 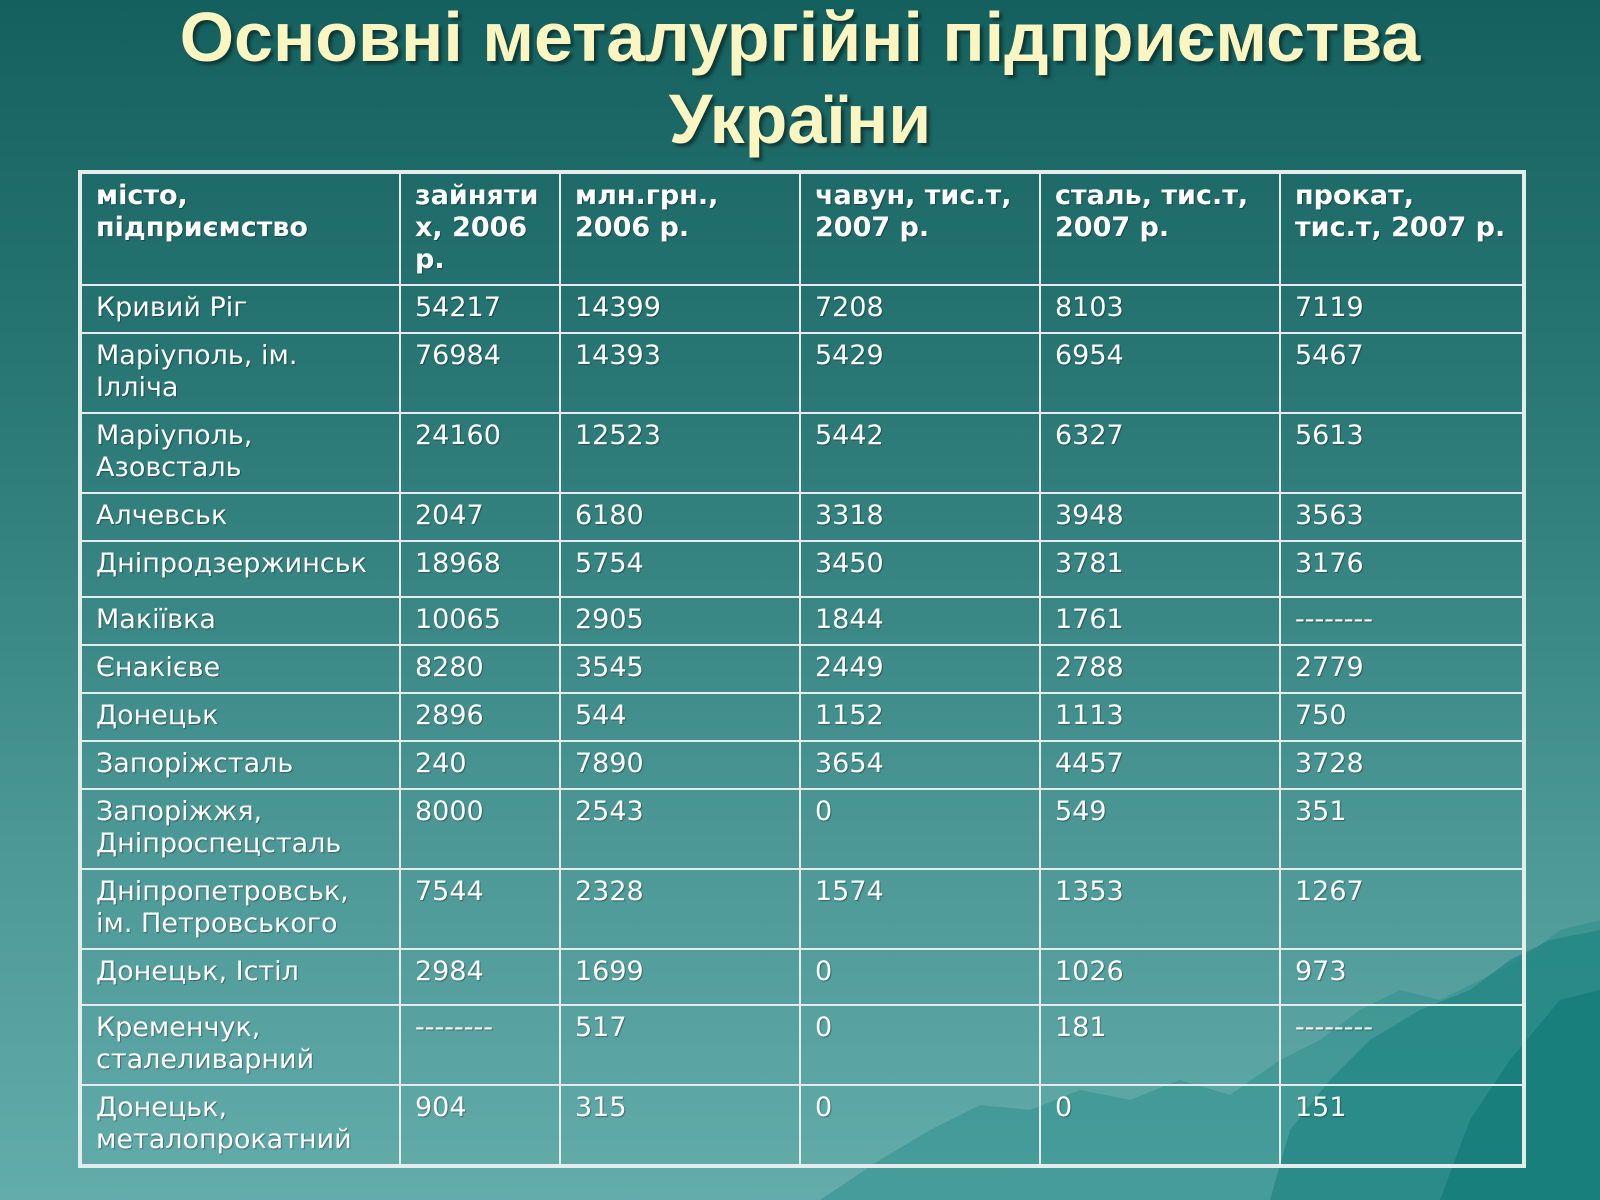 What do you see at coordinates (1160, 1045) in the screenshot?
I see `cell-steel: 181` at bounding box center [1160, 1045].